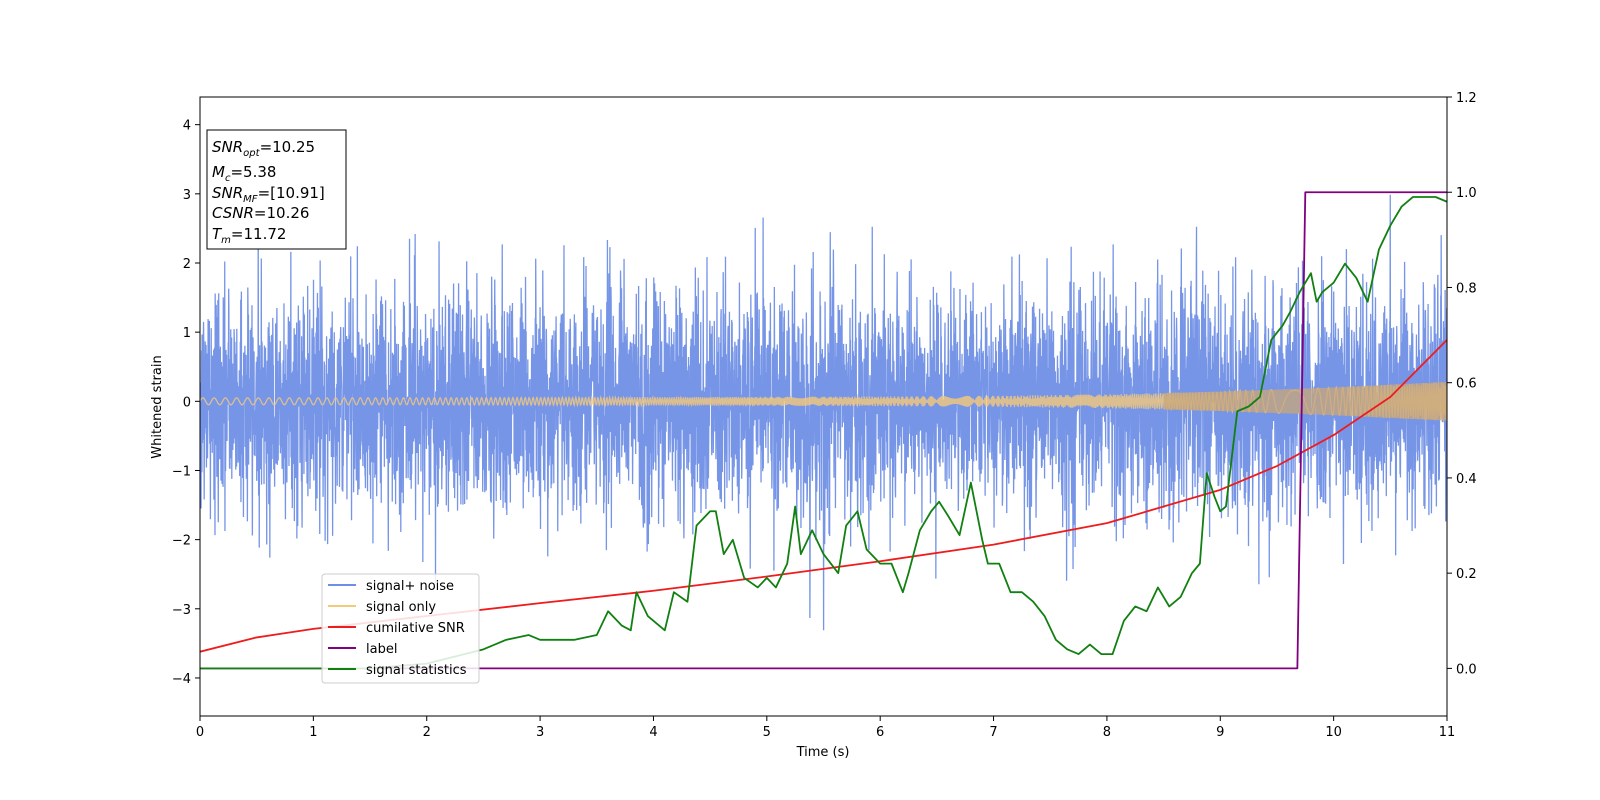 This screenshot has width=1600, height=800. I want to click on legend-label-label: label, so click(381, 649).